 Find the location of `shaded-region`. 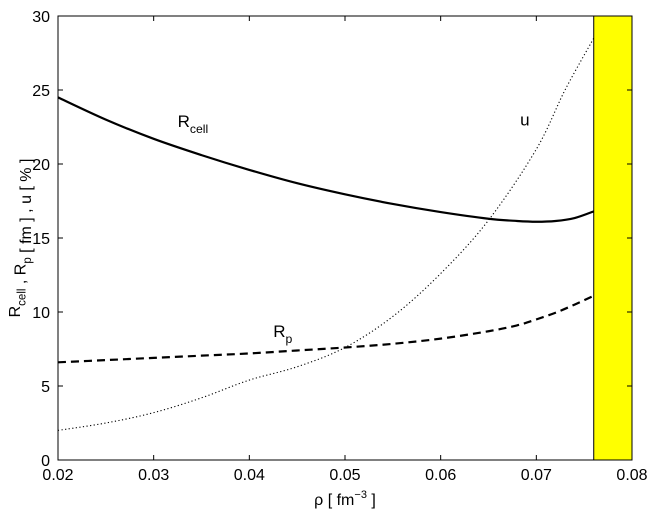

shaded-region is located at coordinates (613, 238).